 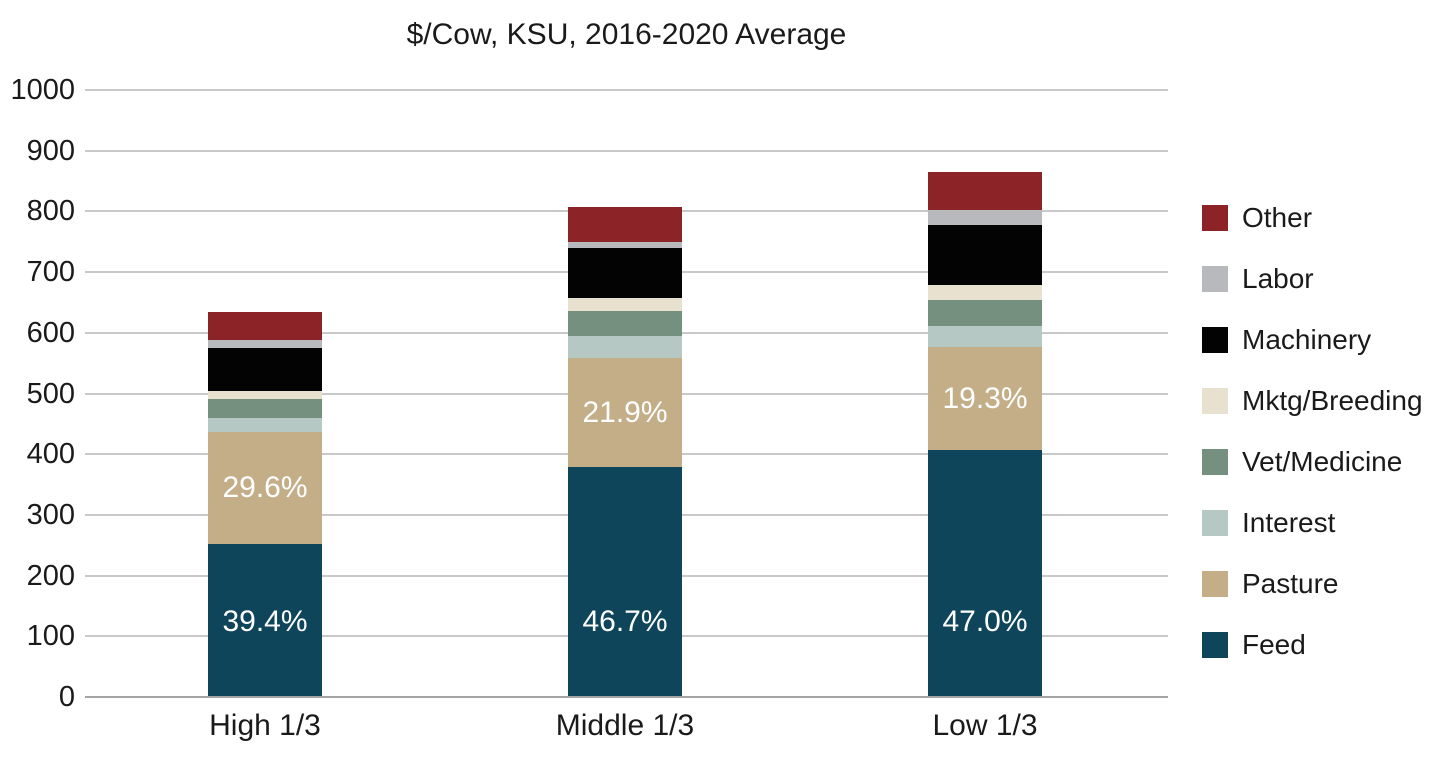 I want to click on legend-label: Vet/Medicine, so click(x=1322, y=461).